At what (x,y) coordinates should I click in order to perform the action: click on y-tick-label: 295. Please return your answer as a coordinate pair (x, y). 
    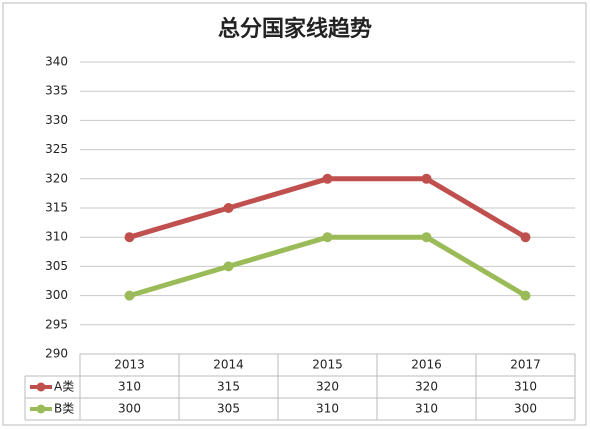
    Looking at the image, I should click on (56, 324).